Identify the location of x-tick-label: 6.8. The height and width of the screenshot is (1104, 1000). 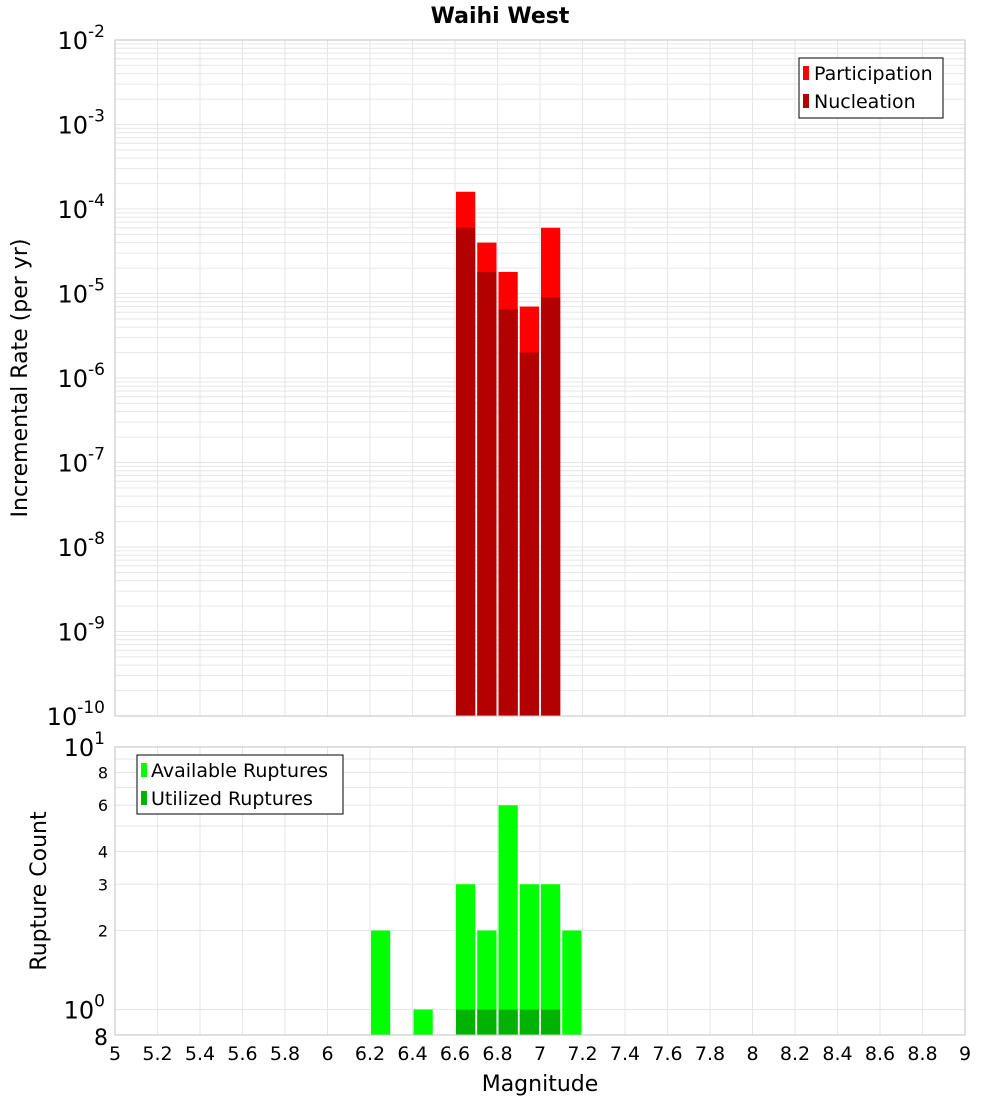
(497, 1054).